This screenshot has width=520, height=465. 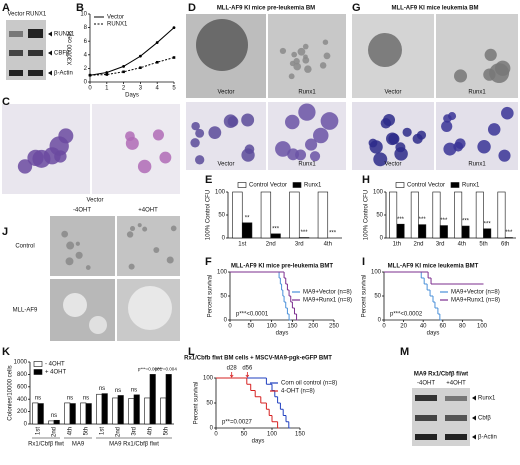 What do you see at coordinates (462, 245) in the screenshot?
I see `x-tick-label: 4th` at bounding box center [462, 245].